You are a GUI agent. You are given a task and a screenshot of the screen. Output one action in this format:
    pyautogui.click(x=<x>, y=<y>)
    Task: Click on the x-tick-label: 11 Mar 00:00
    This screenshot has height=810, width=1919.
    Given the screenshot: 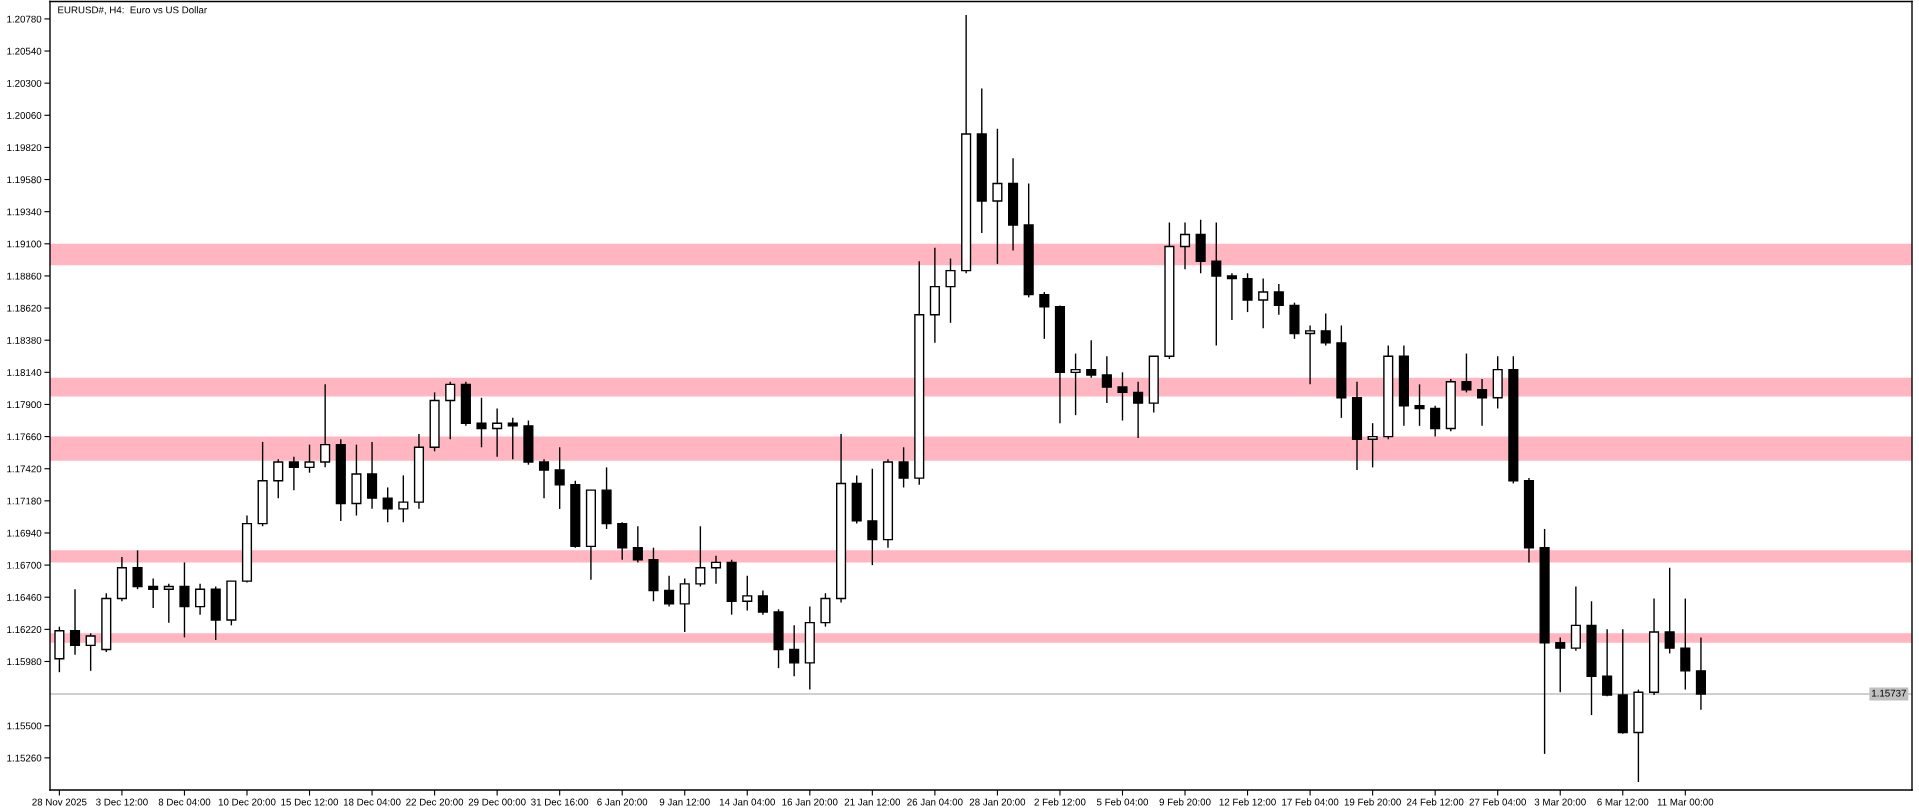 What is the action you would take?
    pyautogui.click(x=1685, y=802)
    